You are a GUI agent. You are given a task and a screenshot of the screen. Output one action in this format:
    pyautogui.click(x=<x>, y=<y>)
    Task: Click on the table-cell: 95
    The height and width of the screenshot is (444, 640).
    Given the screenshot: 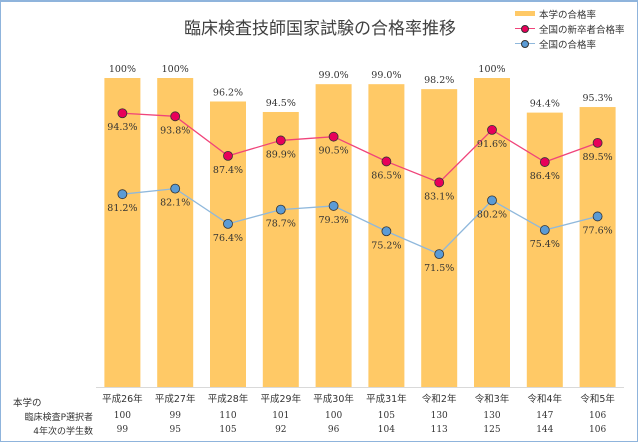 What is the action you would take?
    pyautogui.click(x=175, y=430)
    